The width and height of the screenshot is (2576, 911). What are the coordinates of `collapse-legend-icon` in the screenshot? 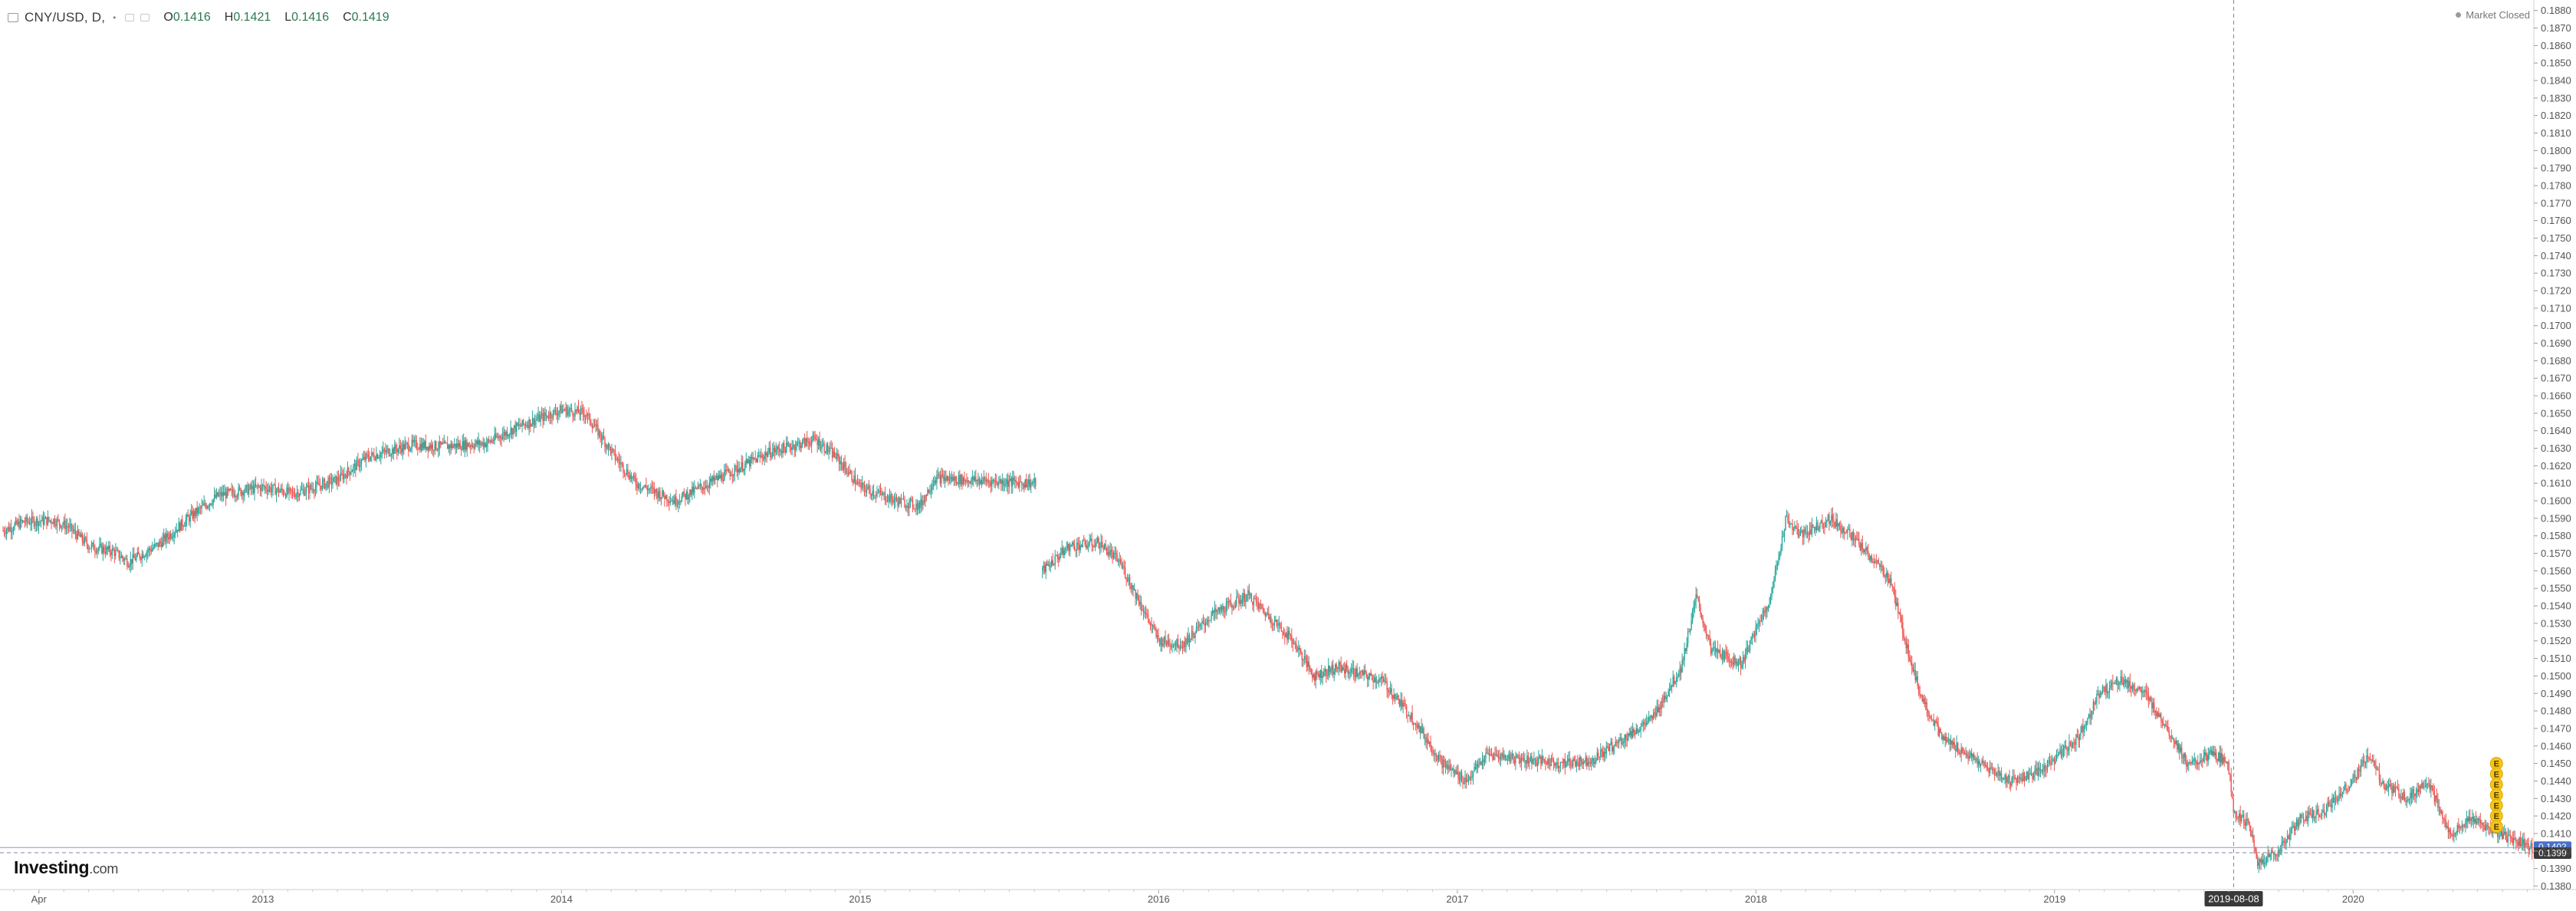 It's located at (13, 17).